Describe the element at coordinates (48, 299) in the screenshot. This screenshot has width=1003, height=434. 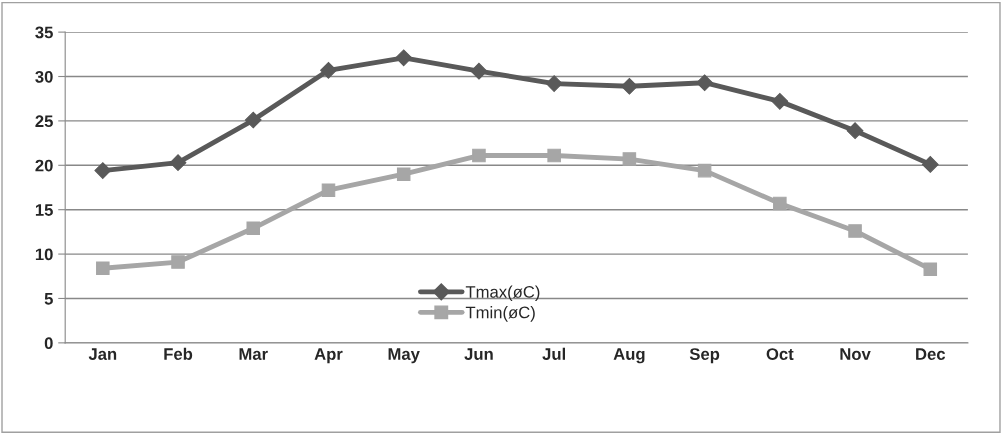
I see `y-tick-label: 5` at that location.